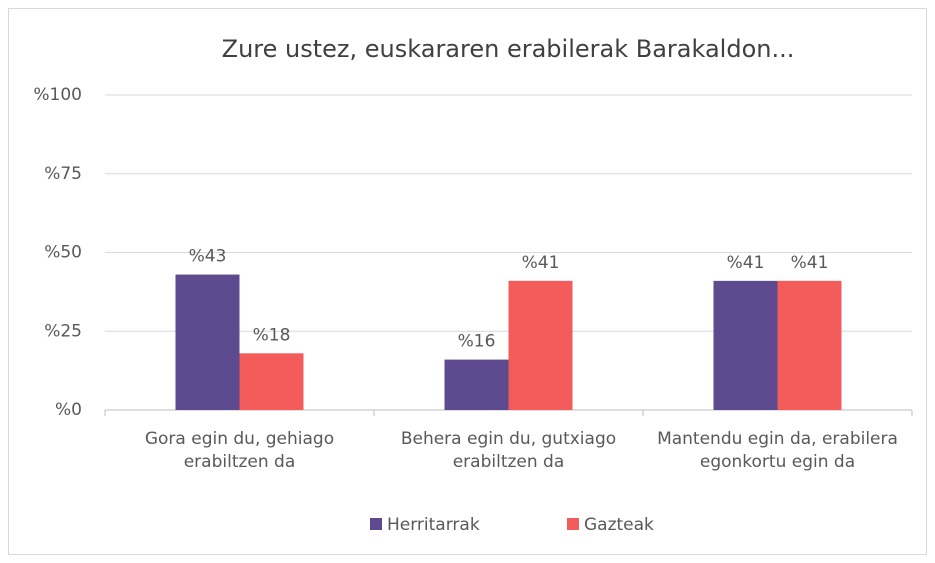 The height and width of the screenshot is (563, 935). What do you see at coordinates (63, 253) in the screenshot?
I see `y-tick-label: %50` at bounding box center [63, 253].